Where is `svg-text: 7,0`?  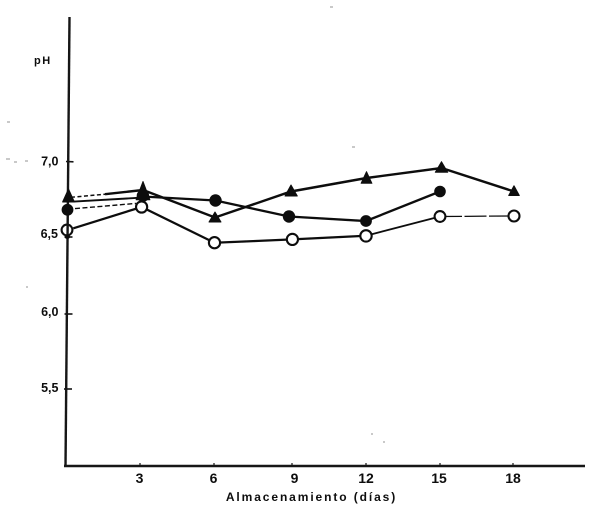 svg-text: 7,0 is located at coordinates (49, 162).